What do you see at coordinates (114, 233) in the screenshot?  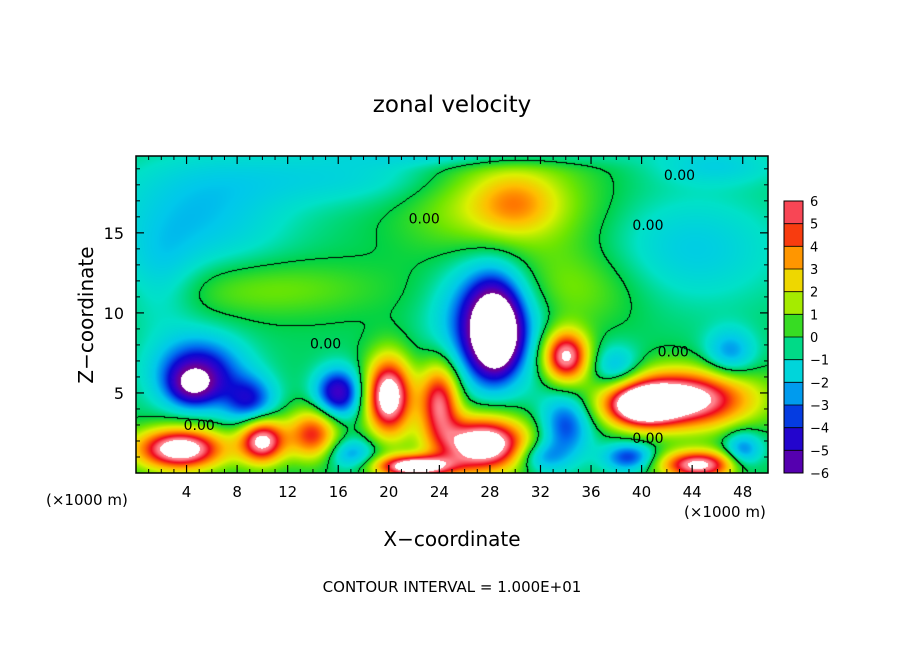 I see `y-tick-label: 15` at bounding box center [114, 233].